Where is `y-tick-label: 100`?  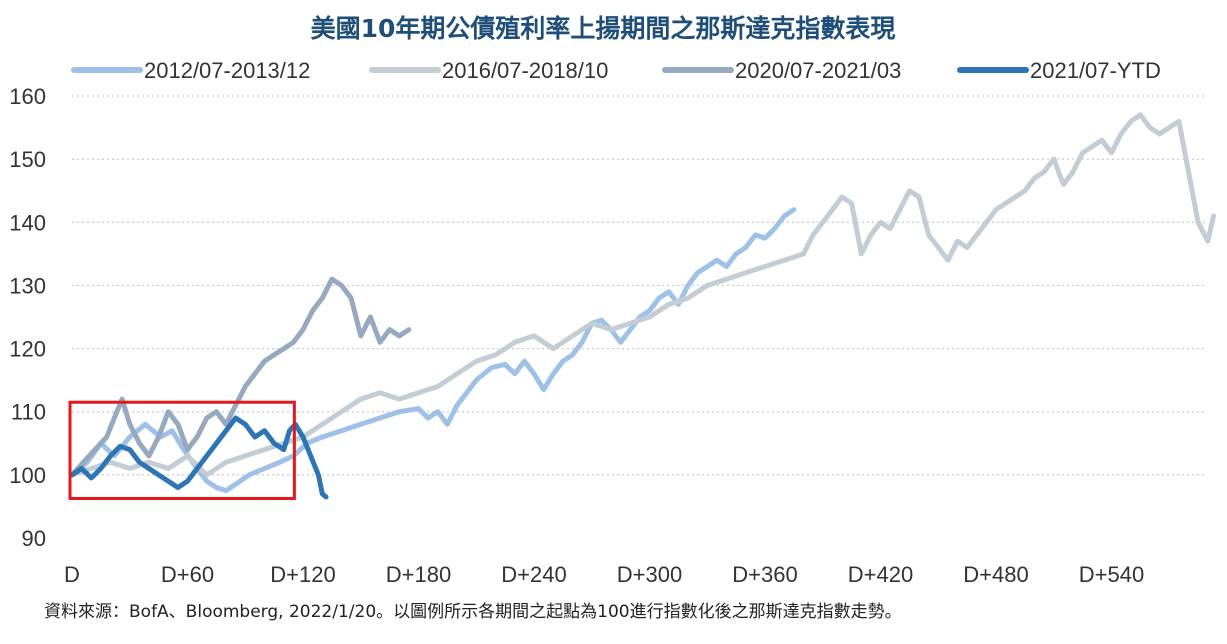
y-tick-label: 100 is located at coordinates (27, 475).